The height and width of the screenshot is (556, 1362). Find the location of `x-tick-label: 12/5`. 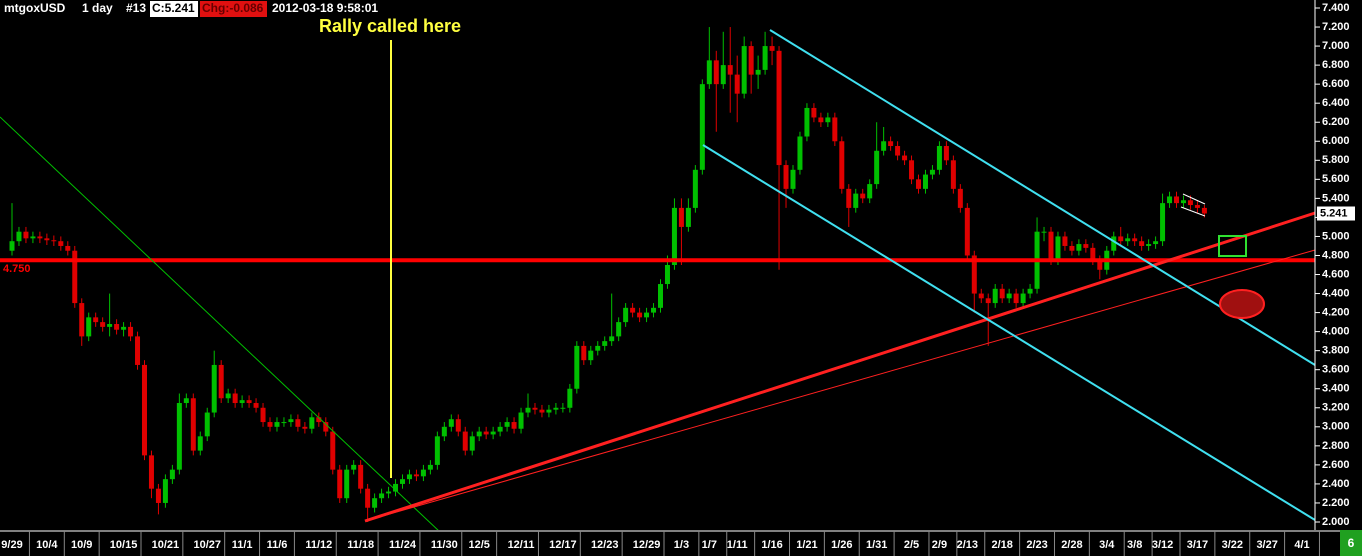

x-tick-label: 12/5 is located at coordinates (478, 545).